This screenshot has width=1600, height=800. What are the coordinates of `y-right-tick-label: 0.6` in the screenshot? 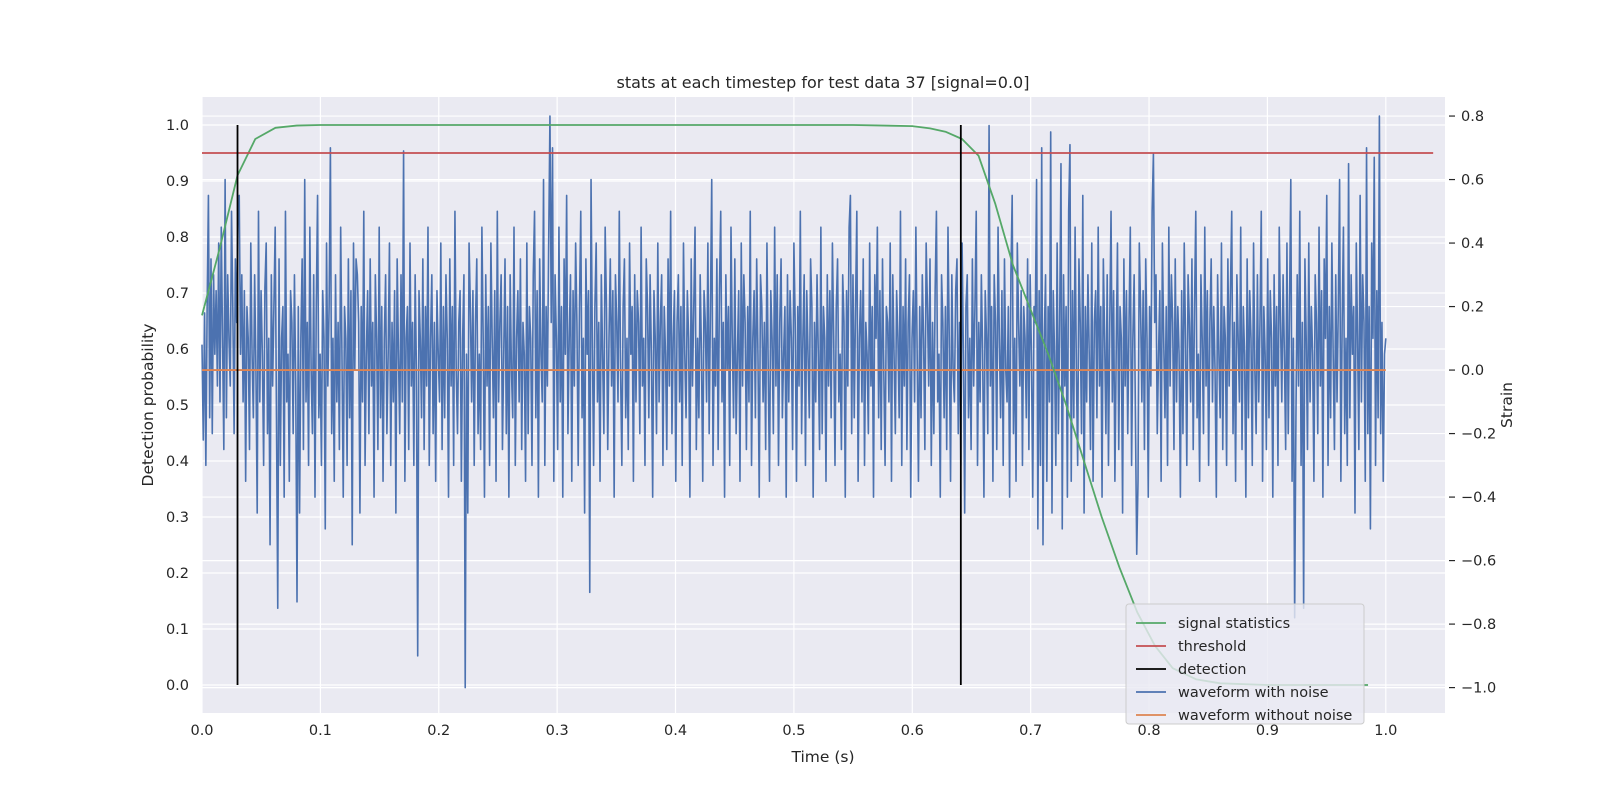 It's located at (1472, 181).